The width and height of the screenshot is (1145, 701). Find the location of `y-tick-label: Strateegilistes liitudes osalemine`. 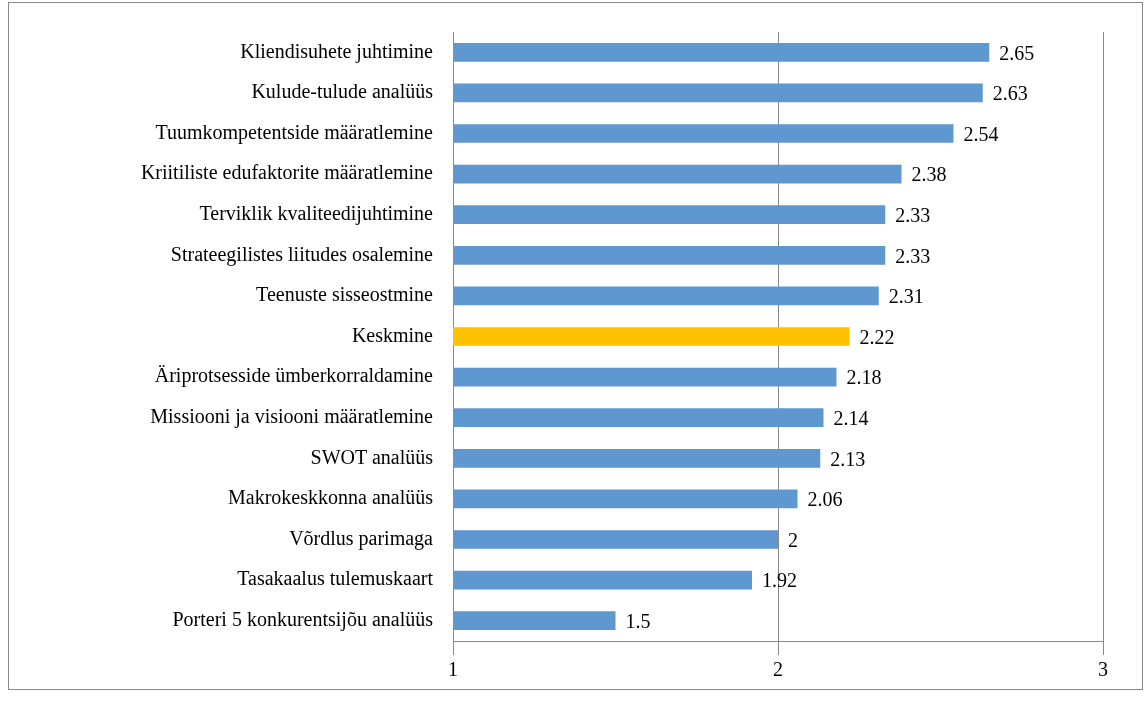

y-tick-label: Strateegilistes liitudes osalemine is located at coordinates (302, 254).